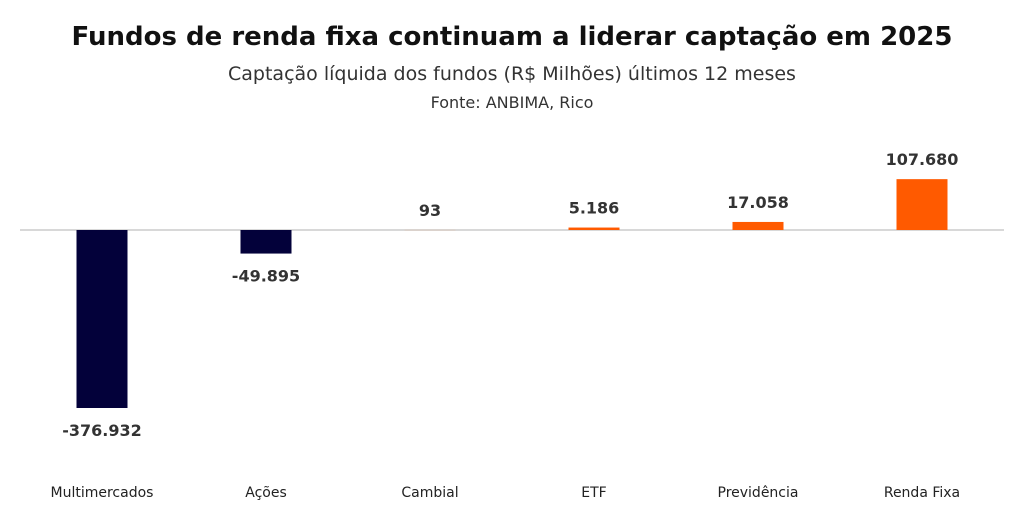  Describe the element at coordinates (594, 228) in the screenshot. I see `bar-etf` at that location.